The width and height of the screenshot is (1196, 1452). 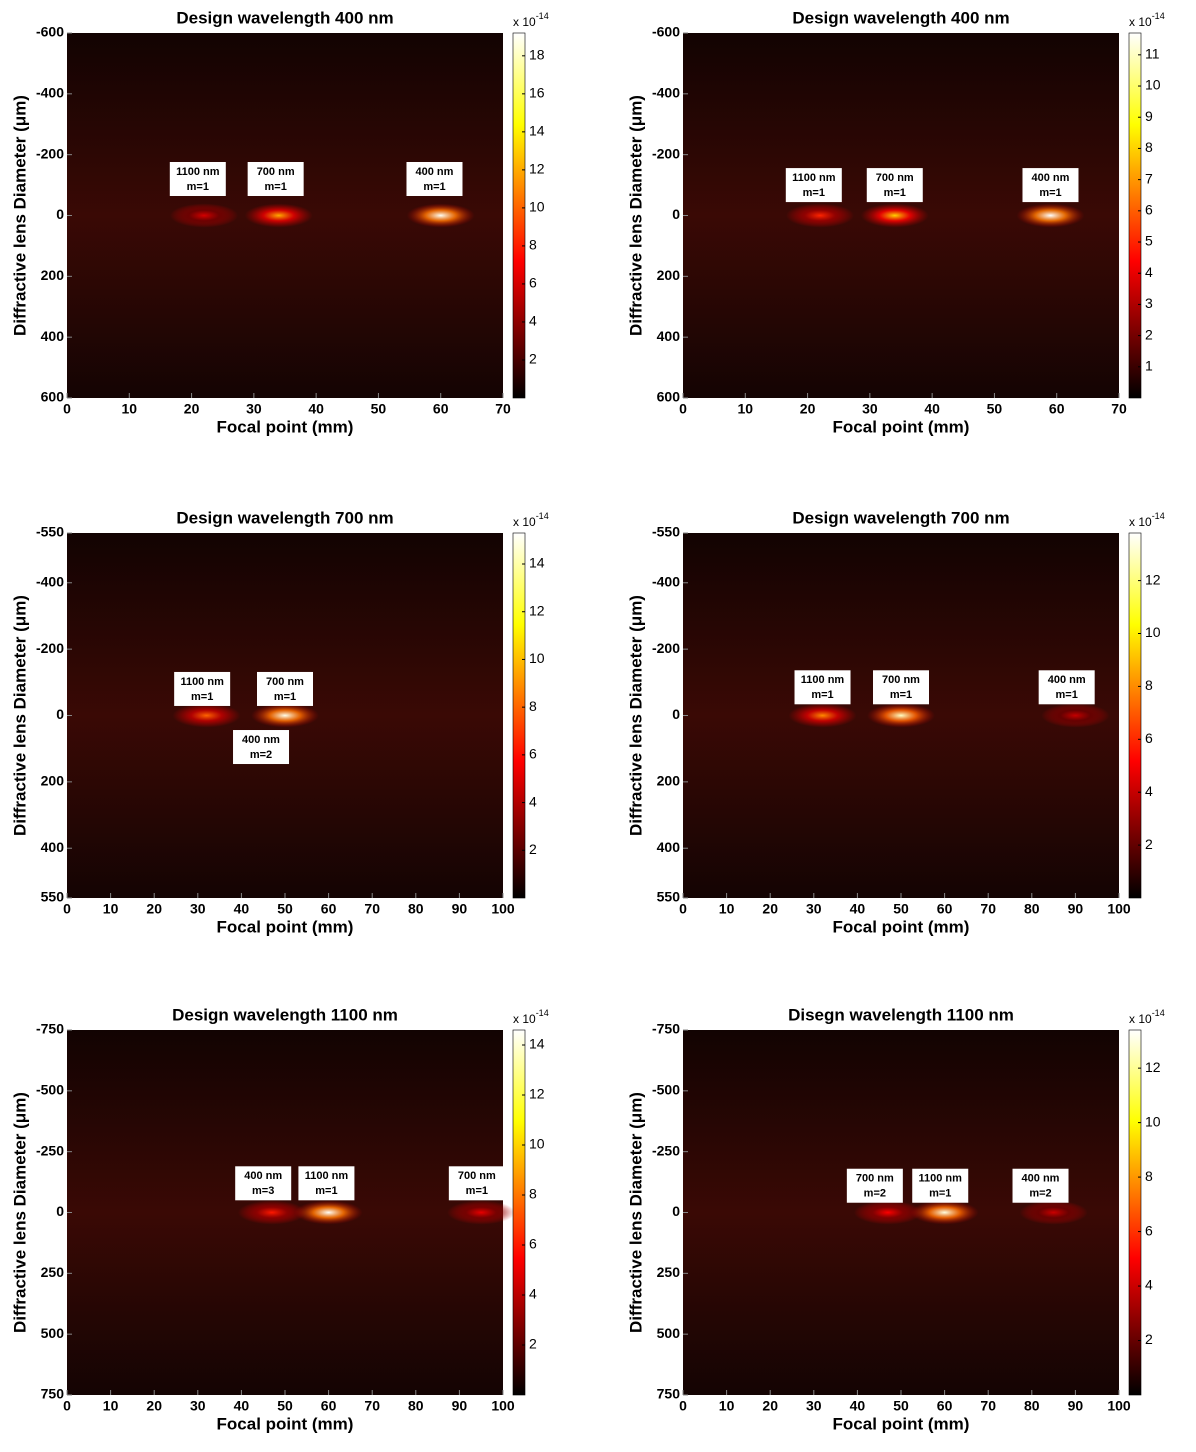 I want to click on x-axis-label: Focal point (mm), so click(x=901, y=426).